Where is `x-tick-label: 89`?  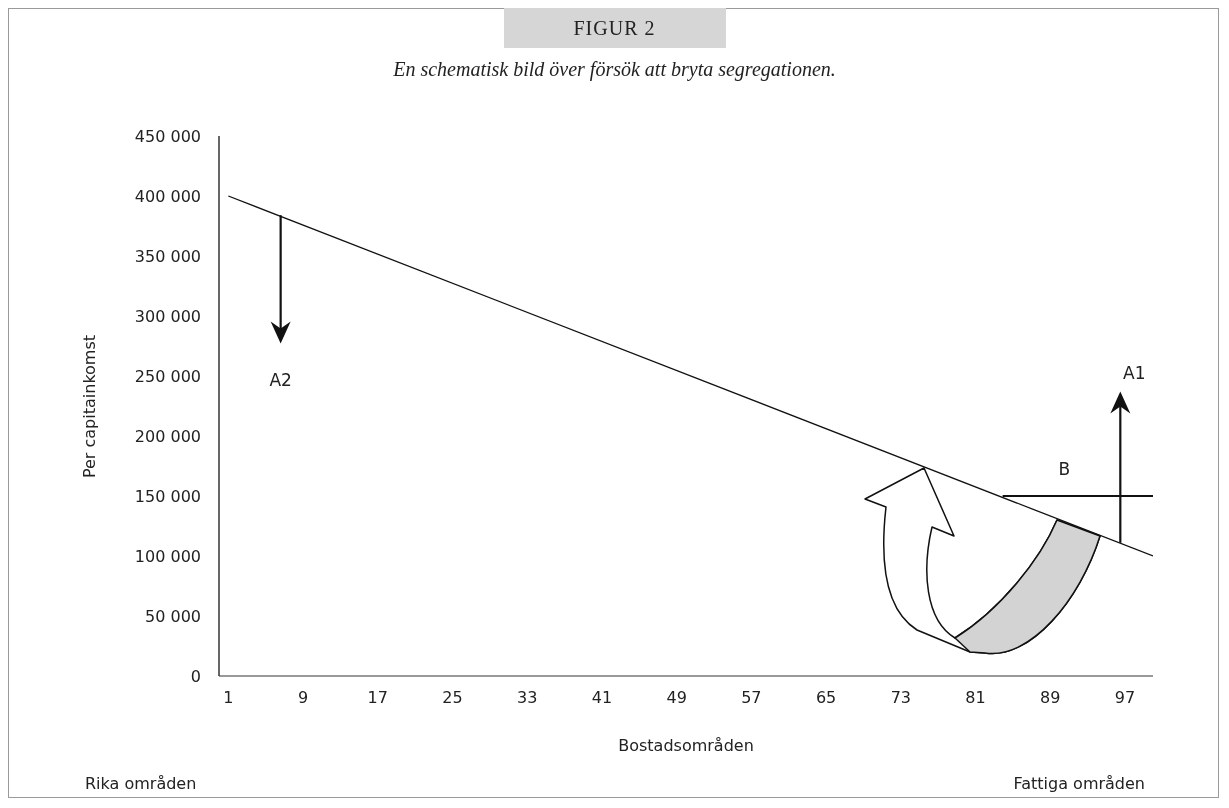
x-tick-label: 89 is located at coordinates (1050, 698).